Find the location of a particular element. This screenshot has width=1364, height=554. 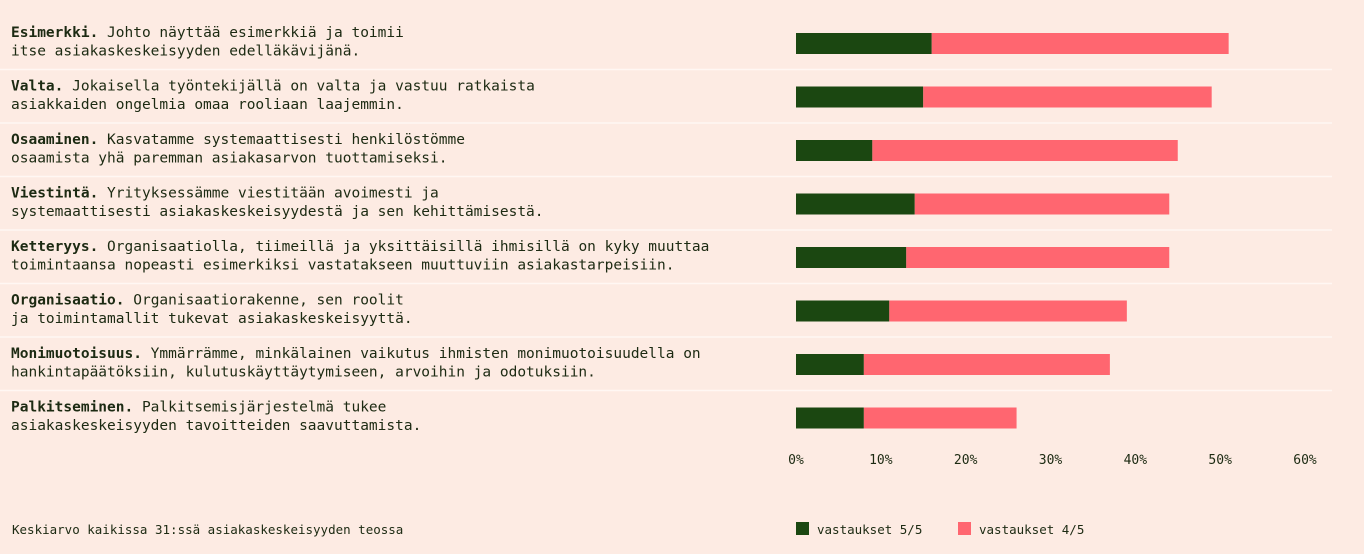

category-title: Palkitseminen. is located at coordinates (72, 408).